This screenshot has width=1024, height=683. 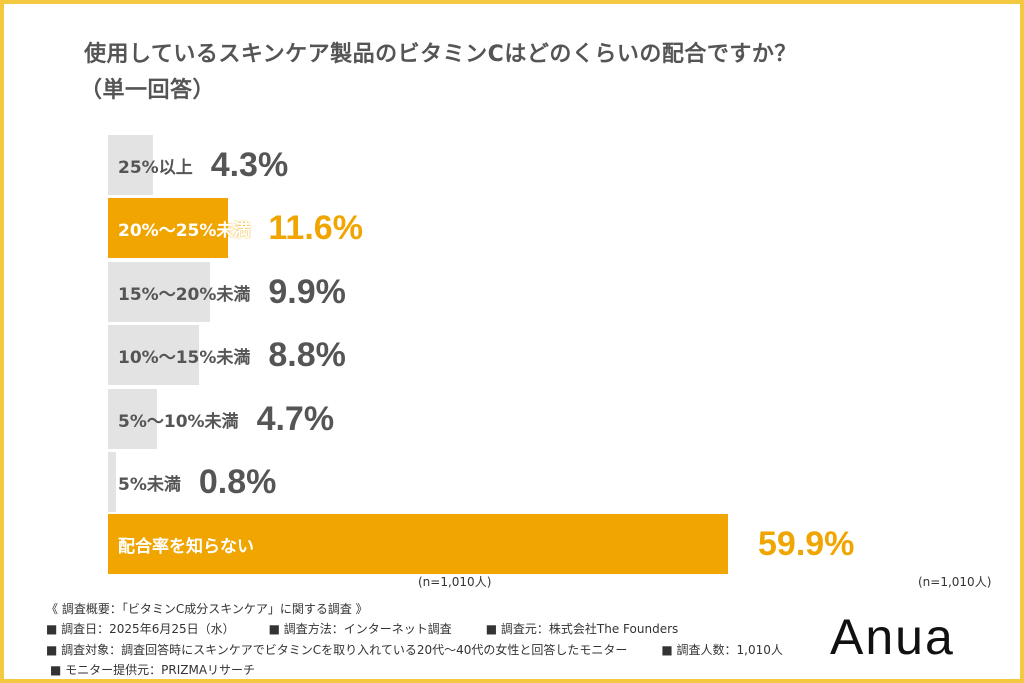 I want to click on value-label: 8.8%, so click(x=307, y=354).